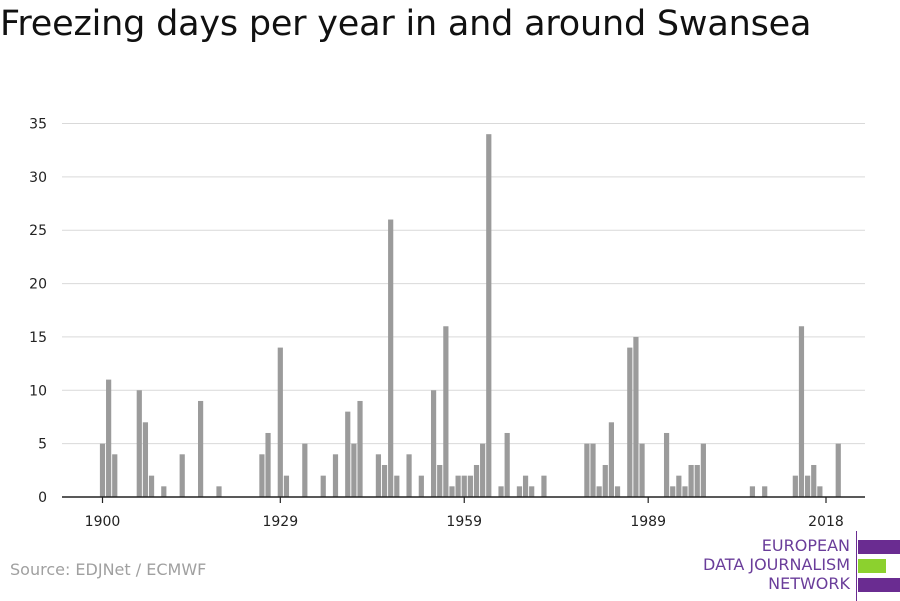  Describe the element at coordinates (38, 285) in the screenshot. I see `y-tick-label: 20` at that location.